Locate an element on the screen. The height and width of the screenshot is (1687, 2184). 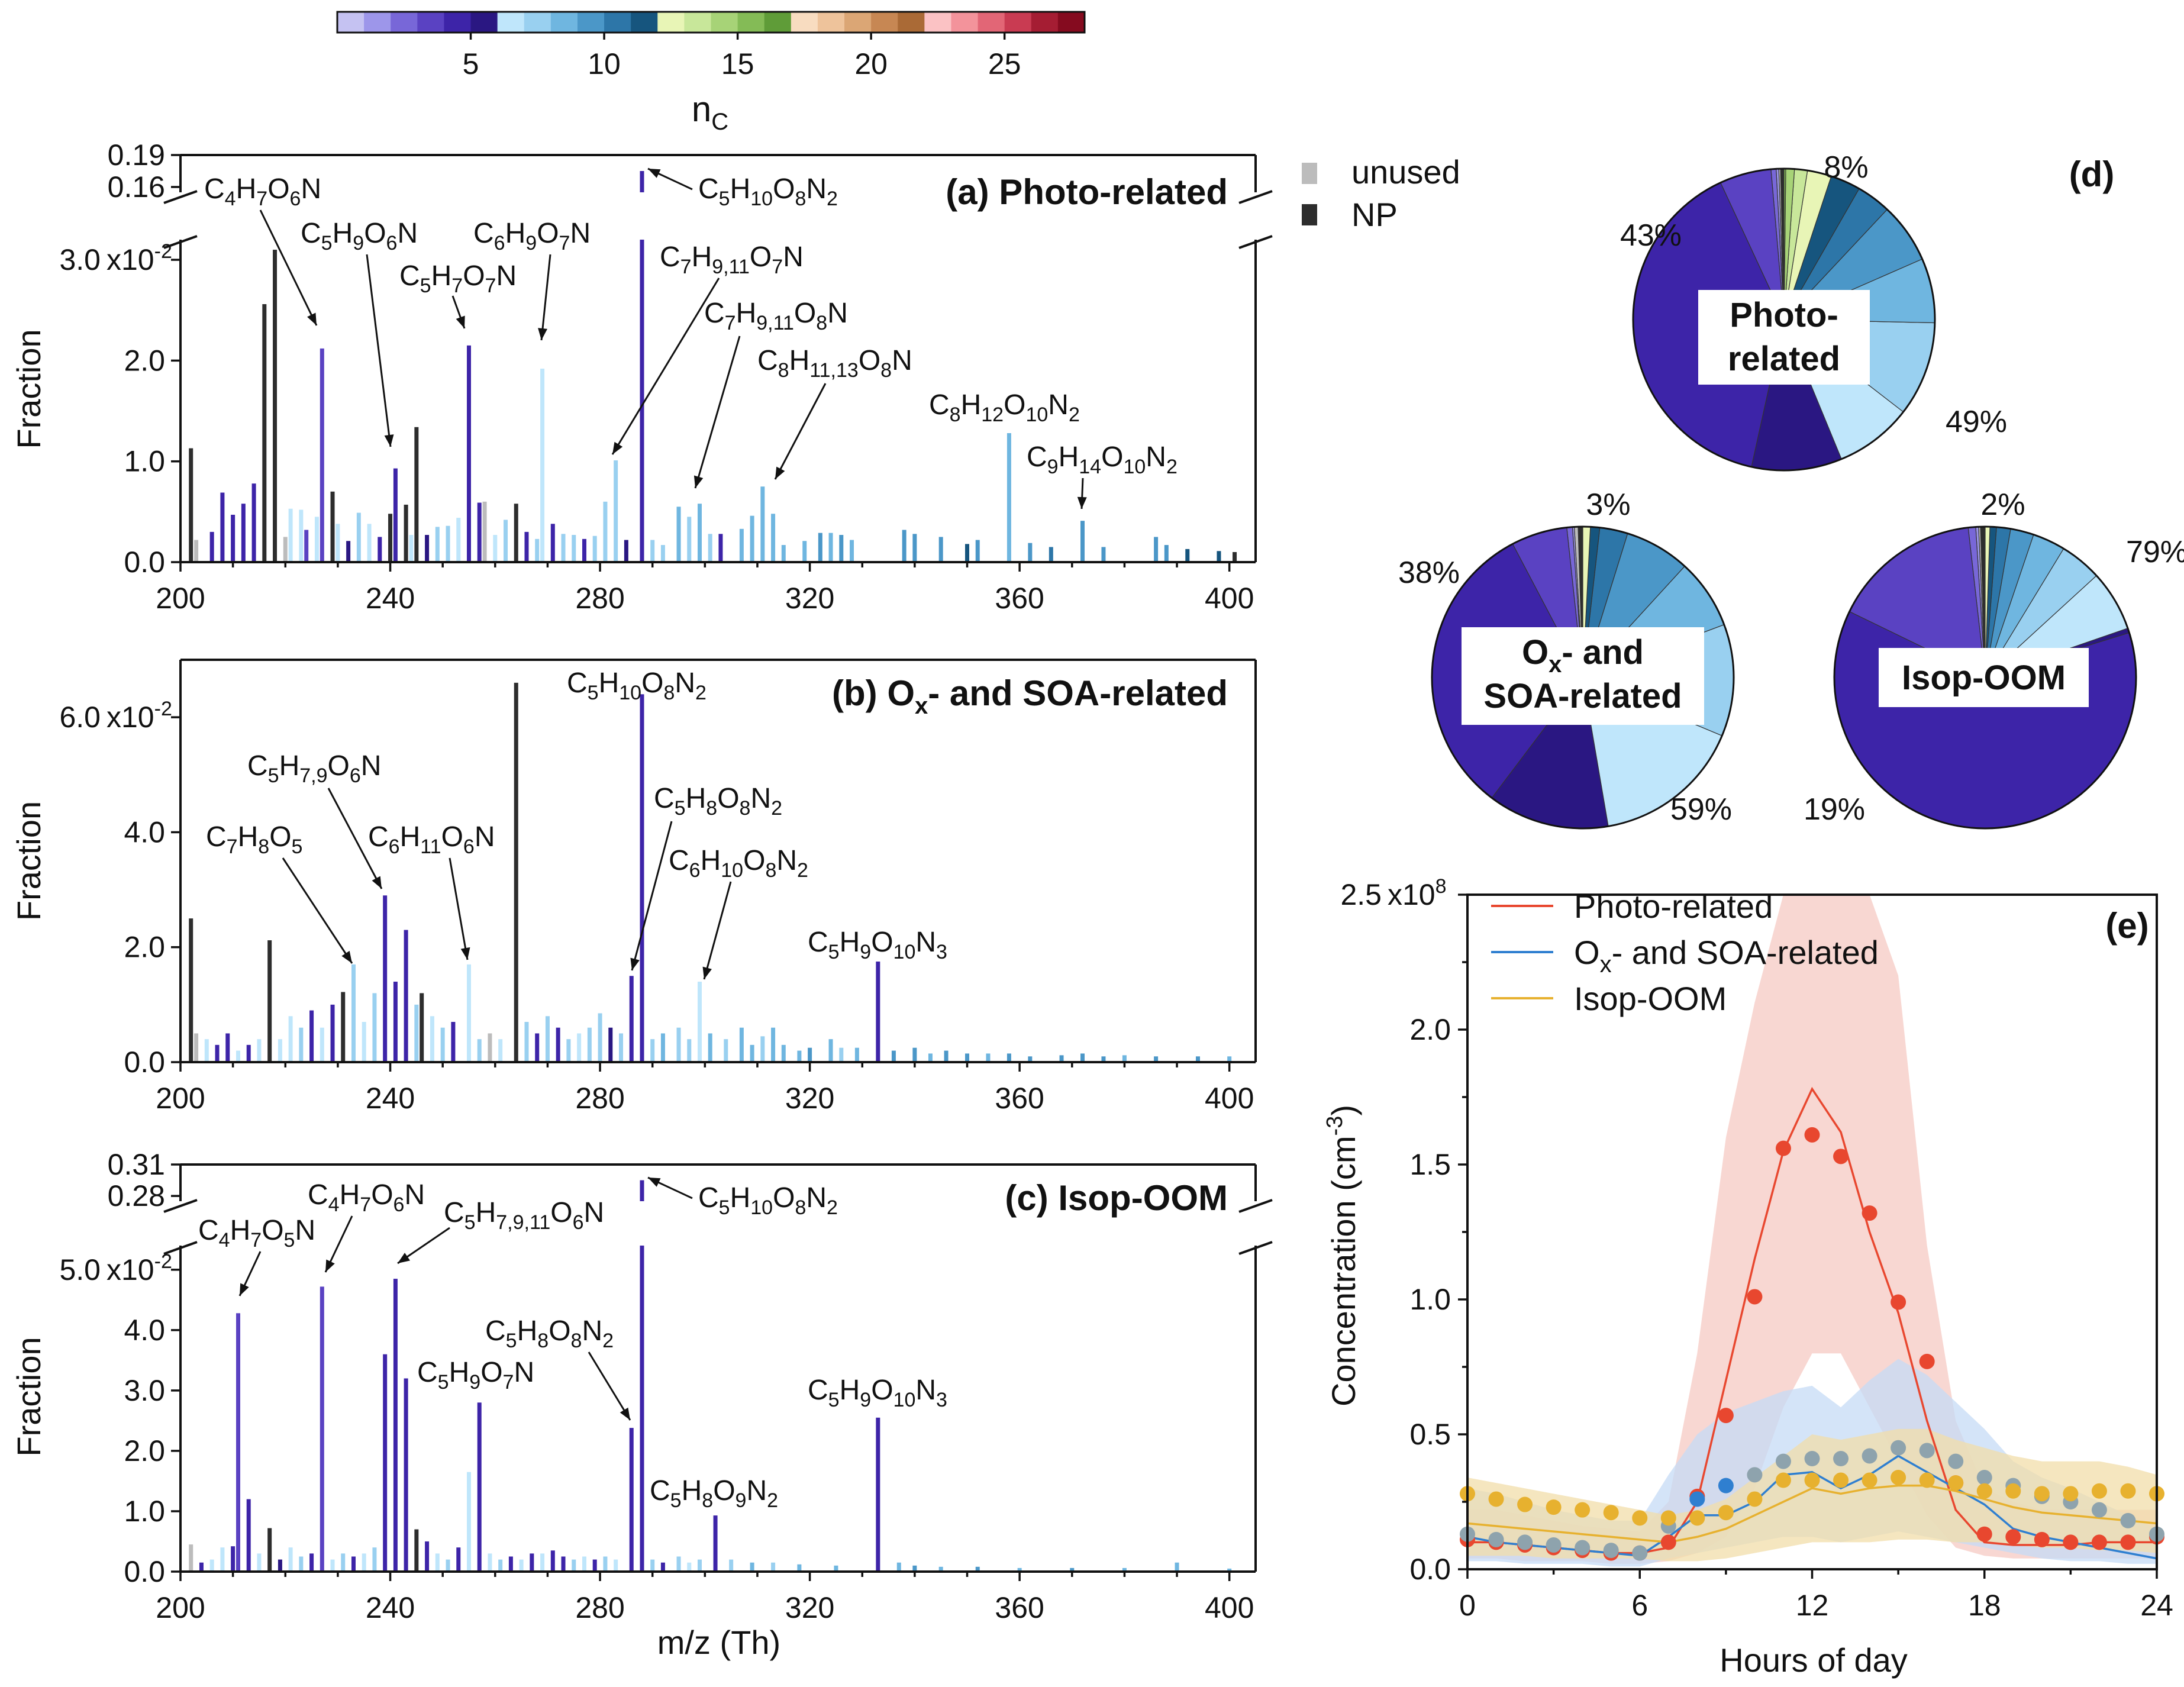
y-tick-label: 3.0 is located at coordinates (144, 1390).